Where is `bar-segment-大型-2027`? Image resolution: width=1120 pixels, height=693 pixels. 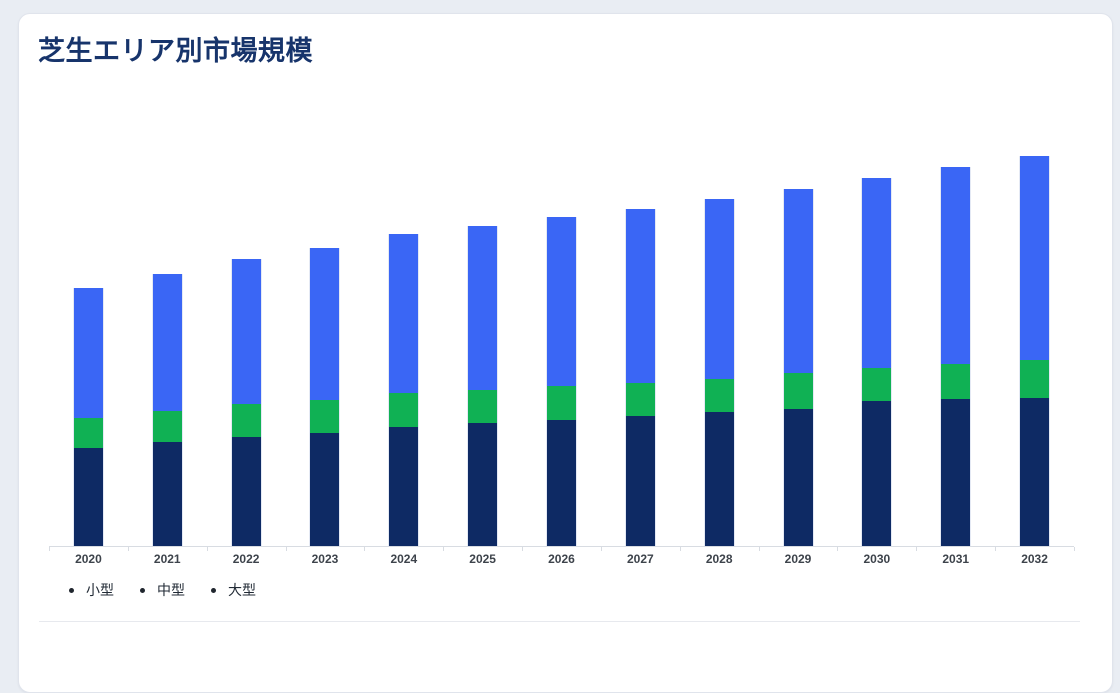 bar-segment-大型-2027 is located at coordinates (640, 296).